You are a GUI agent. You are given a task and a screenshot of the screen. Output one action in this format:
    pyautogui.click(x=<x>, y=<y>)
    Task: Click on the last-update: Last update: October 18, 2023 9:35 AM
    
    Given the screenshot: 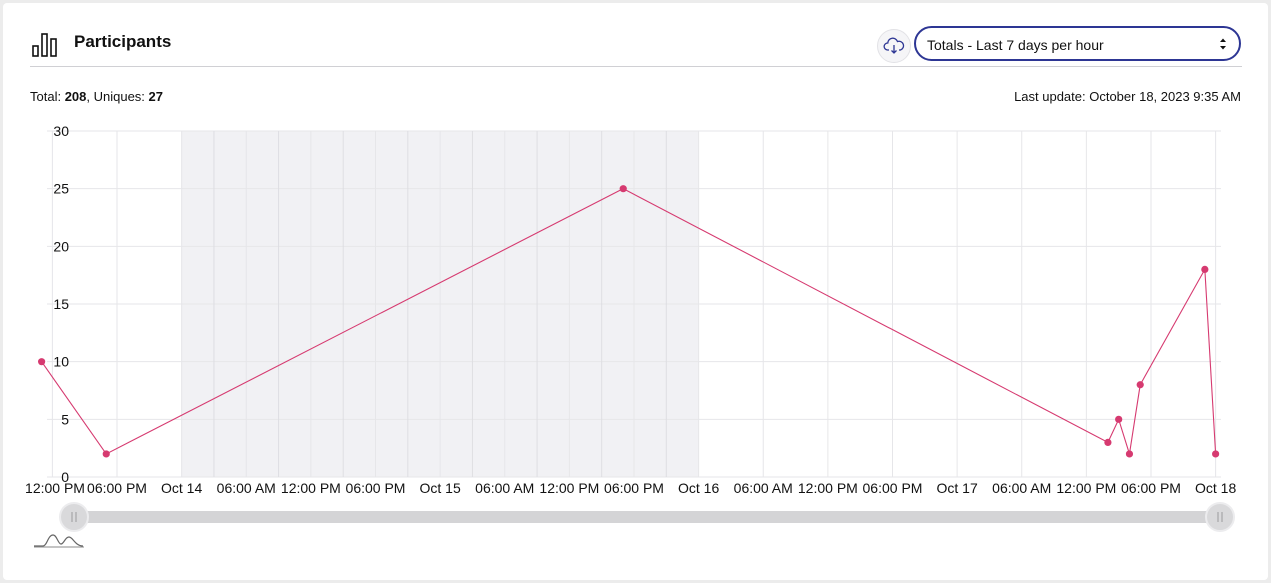 What is the action you would take?
    pyautogui.click(x=1127, y=96)
    